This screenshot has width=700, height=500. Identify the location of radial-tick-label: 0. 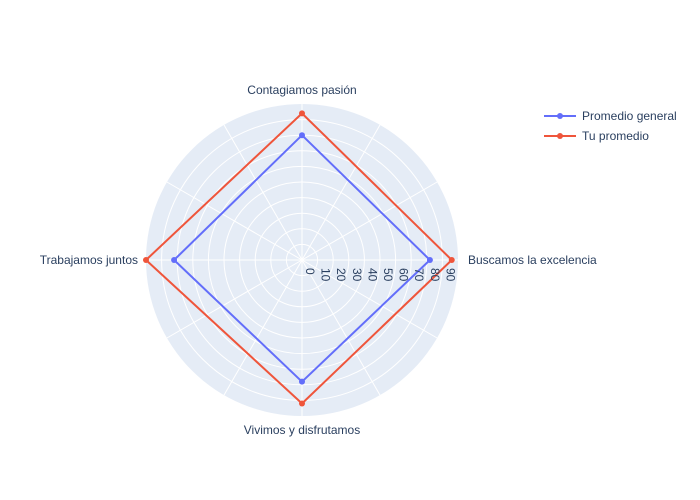
(310, 271).